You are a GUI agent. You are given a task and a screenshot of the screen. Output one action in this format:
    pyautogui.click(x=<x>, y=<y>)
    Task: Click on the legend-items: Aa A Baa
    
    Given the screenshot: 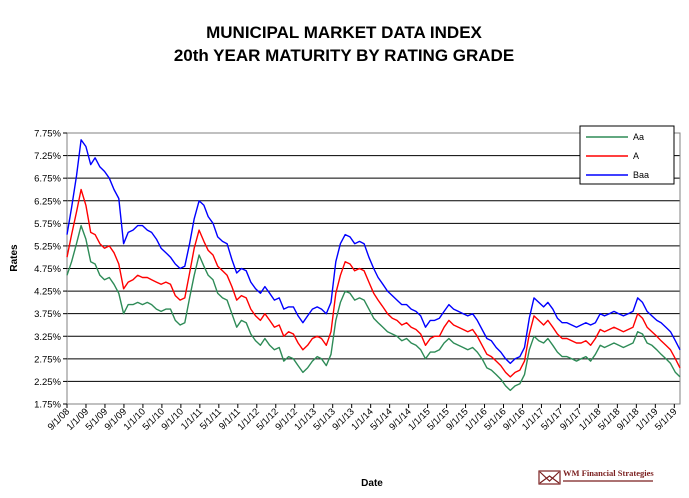 What is the action you would take?
    pyautogui.click(x=617, y=156)
    